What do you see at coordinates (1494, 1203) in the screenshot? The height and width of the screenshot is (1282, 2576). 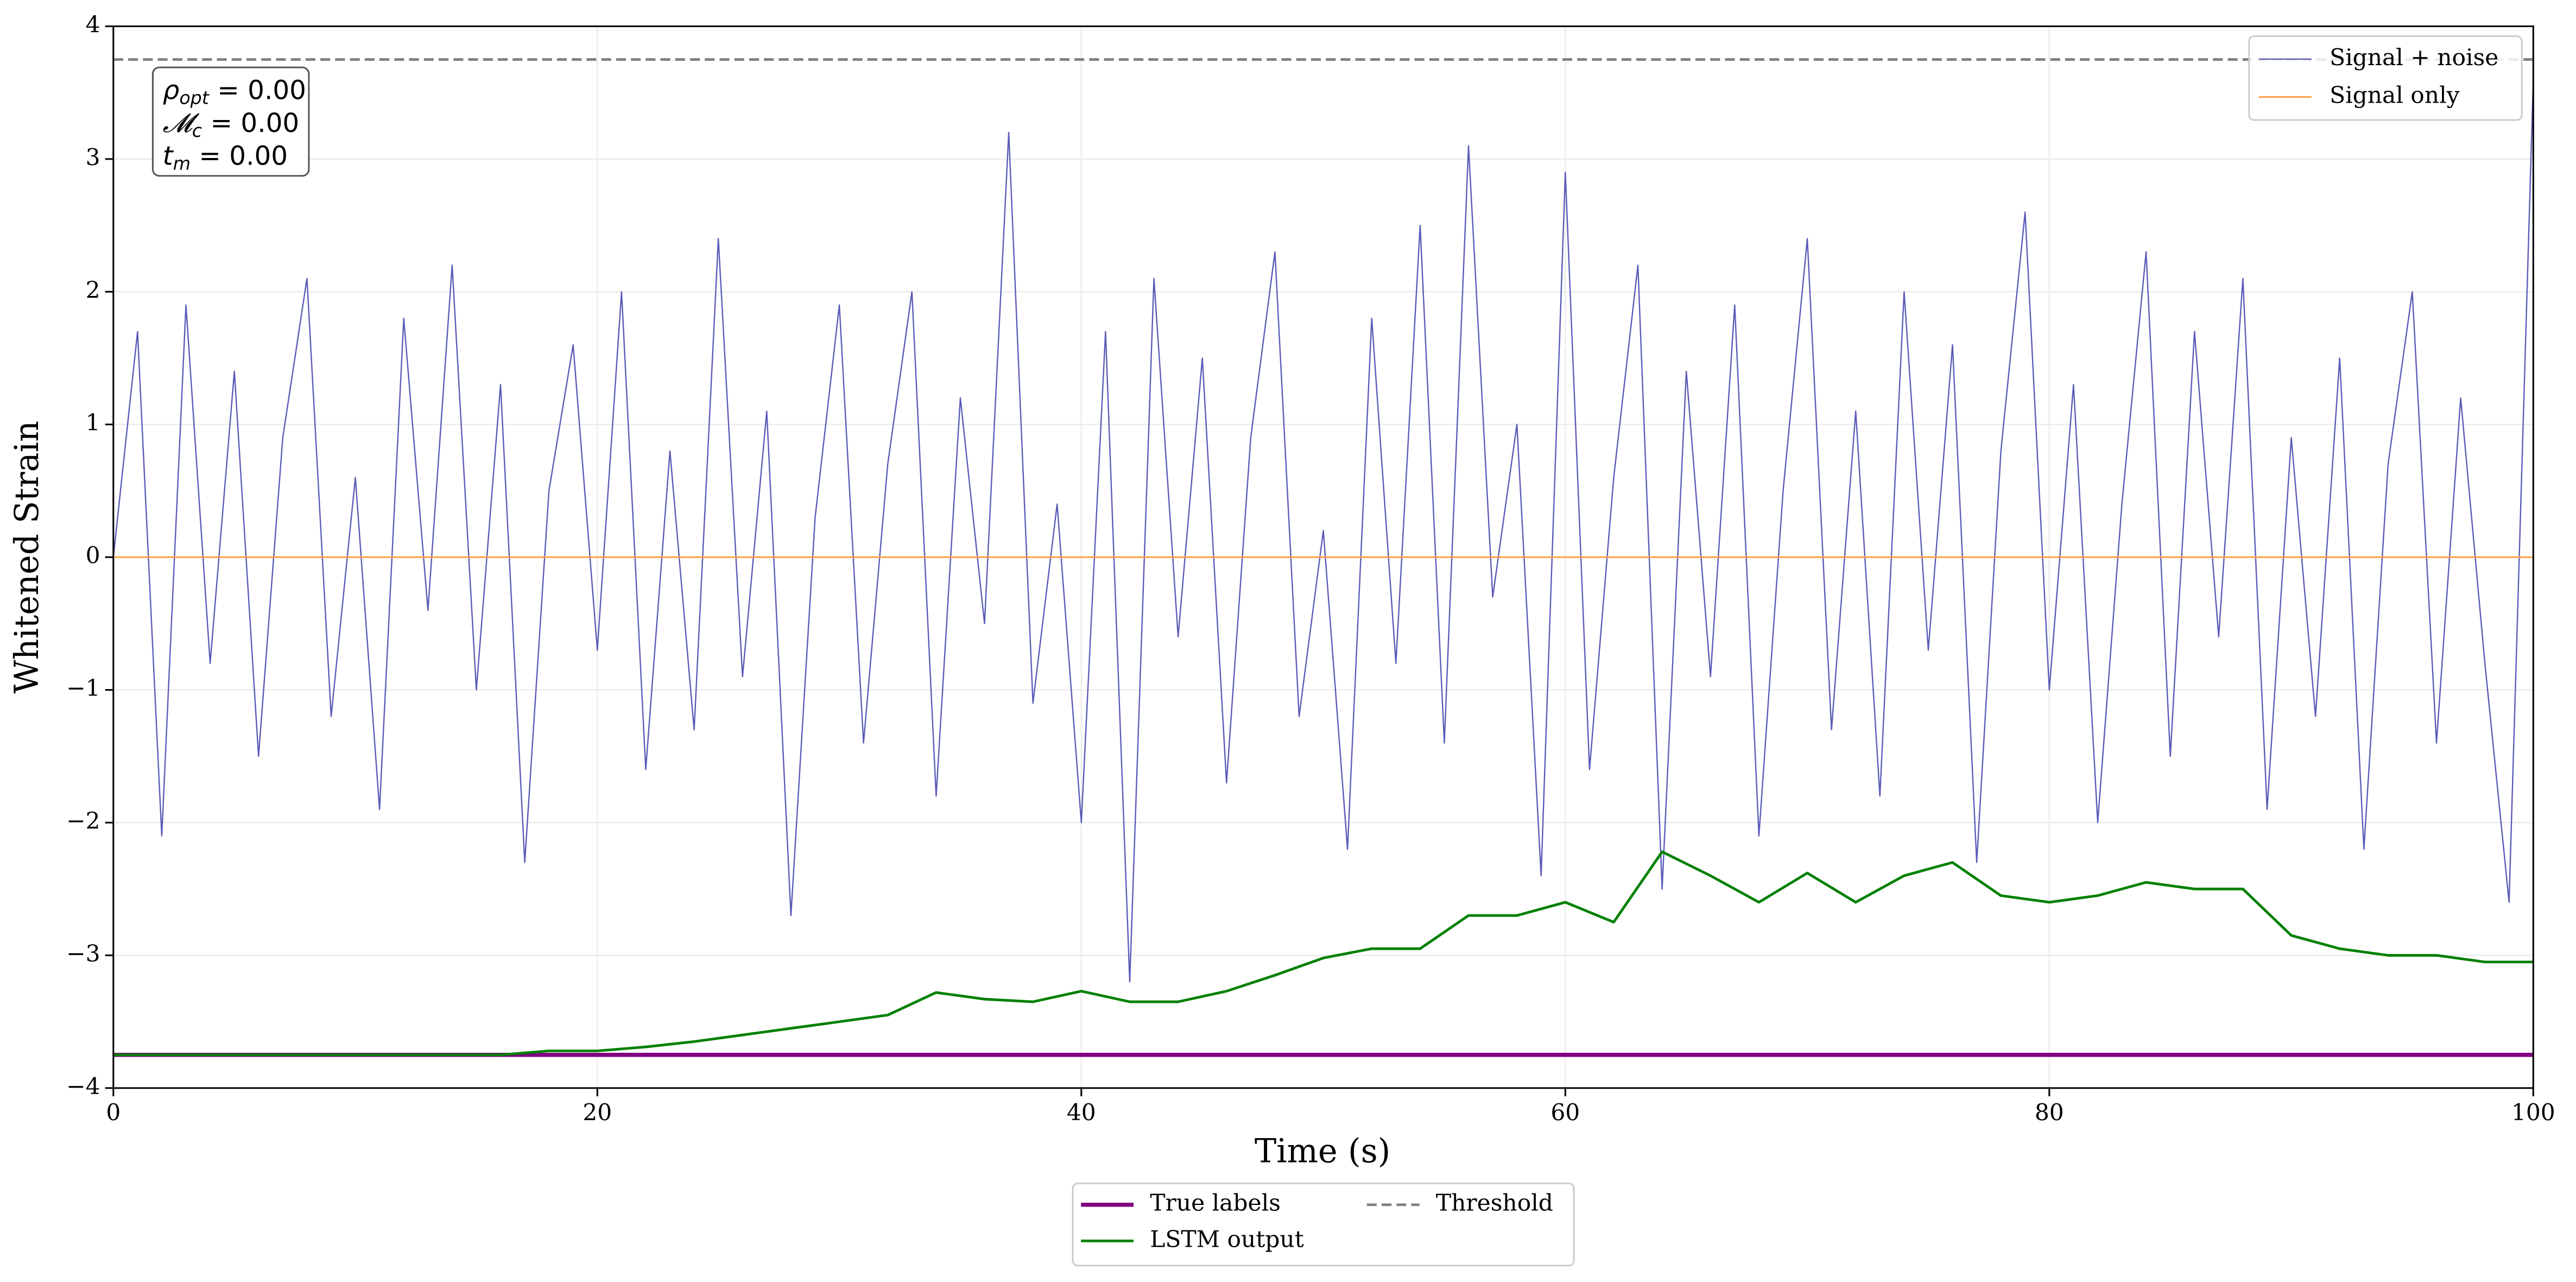 I see `legend-label: Threshold` at bounding box center [1494, 1203].